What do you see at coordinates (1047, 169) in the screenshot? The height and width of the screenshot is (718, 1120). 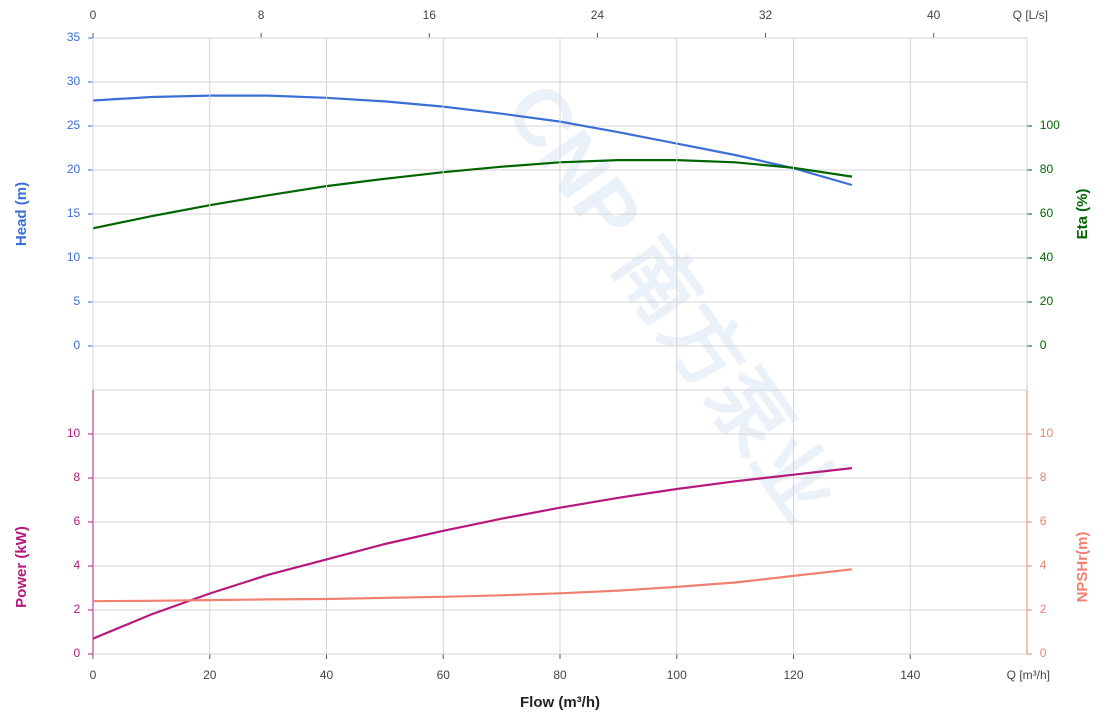 I see `y2-tick-label: 80` at bounding box center [1047, 169].